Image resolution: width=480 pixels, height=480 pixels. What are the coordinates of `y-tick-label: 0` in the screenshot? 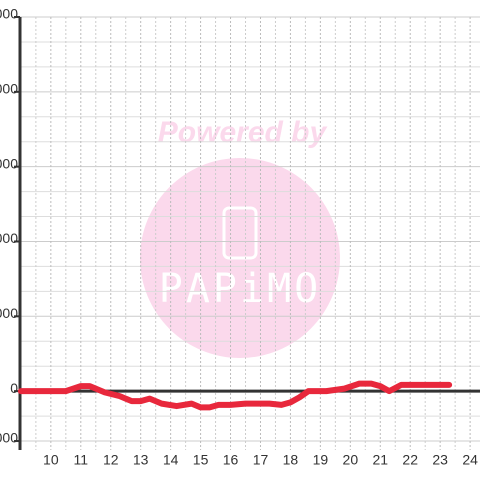 It's located at (14, 388).